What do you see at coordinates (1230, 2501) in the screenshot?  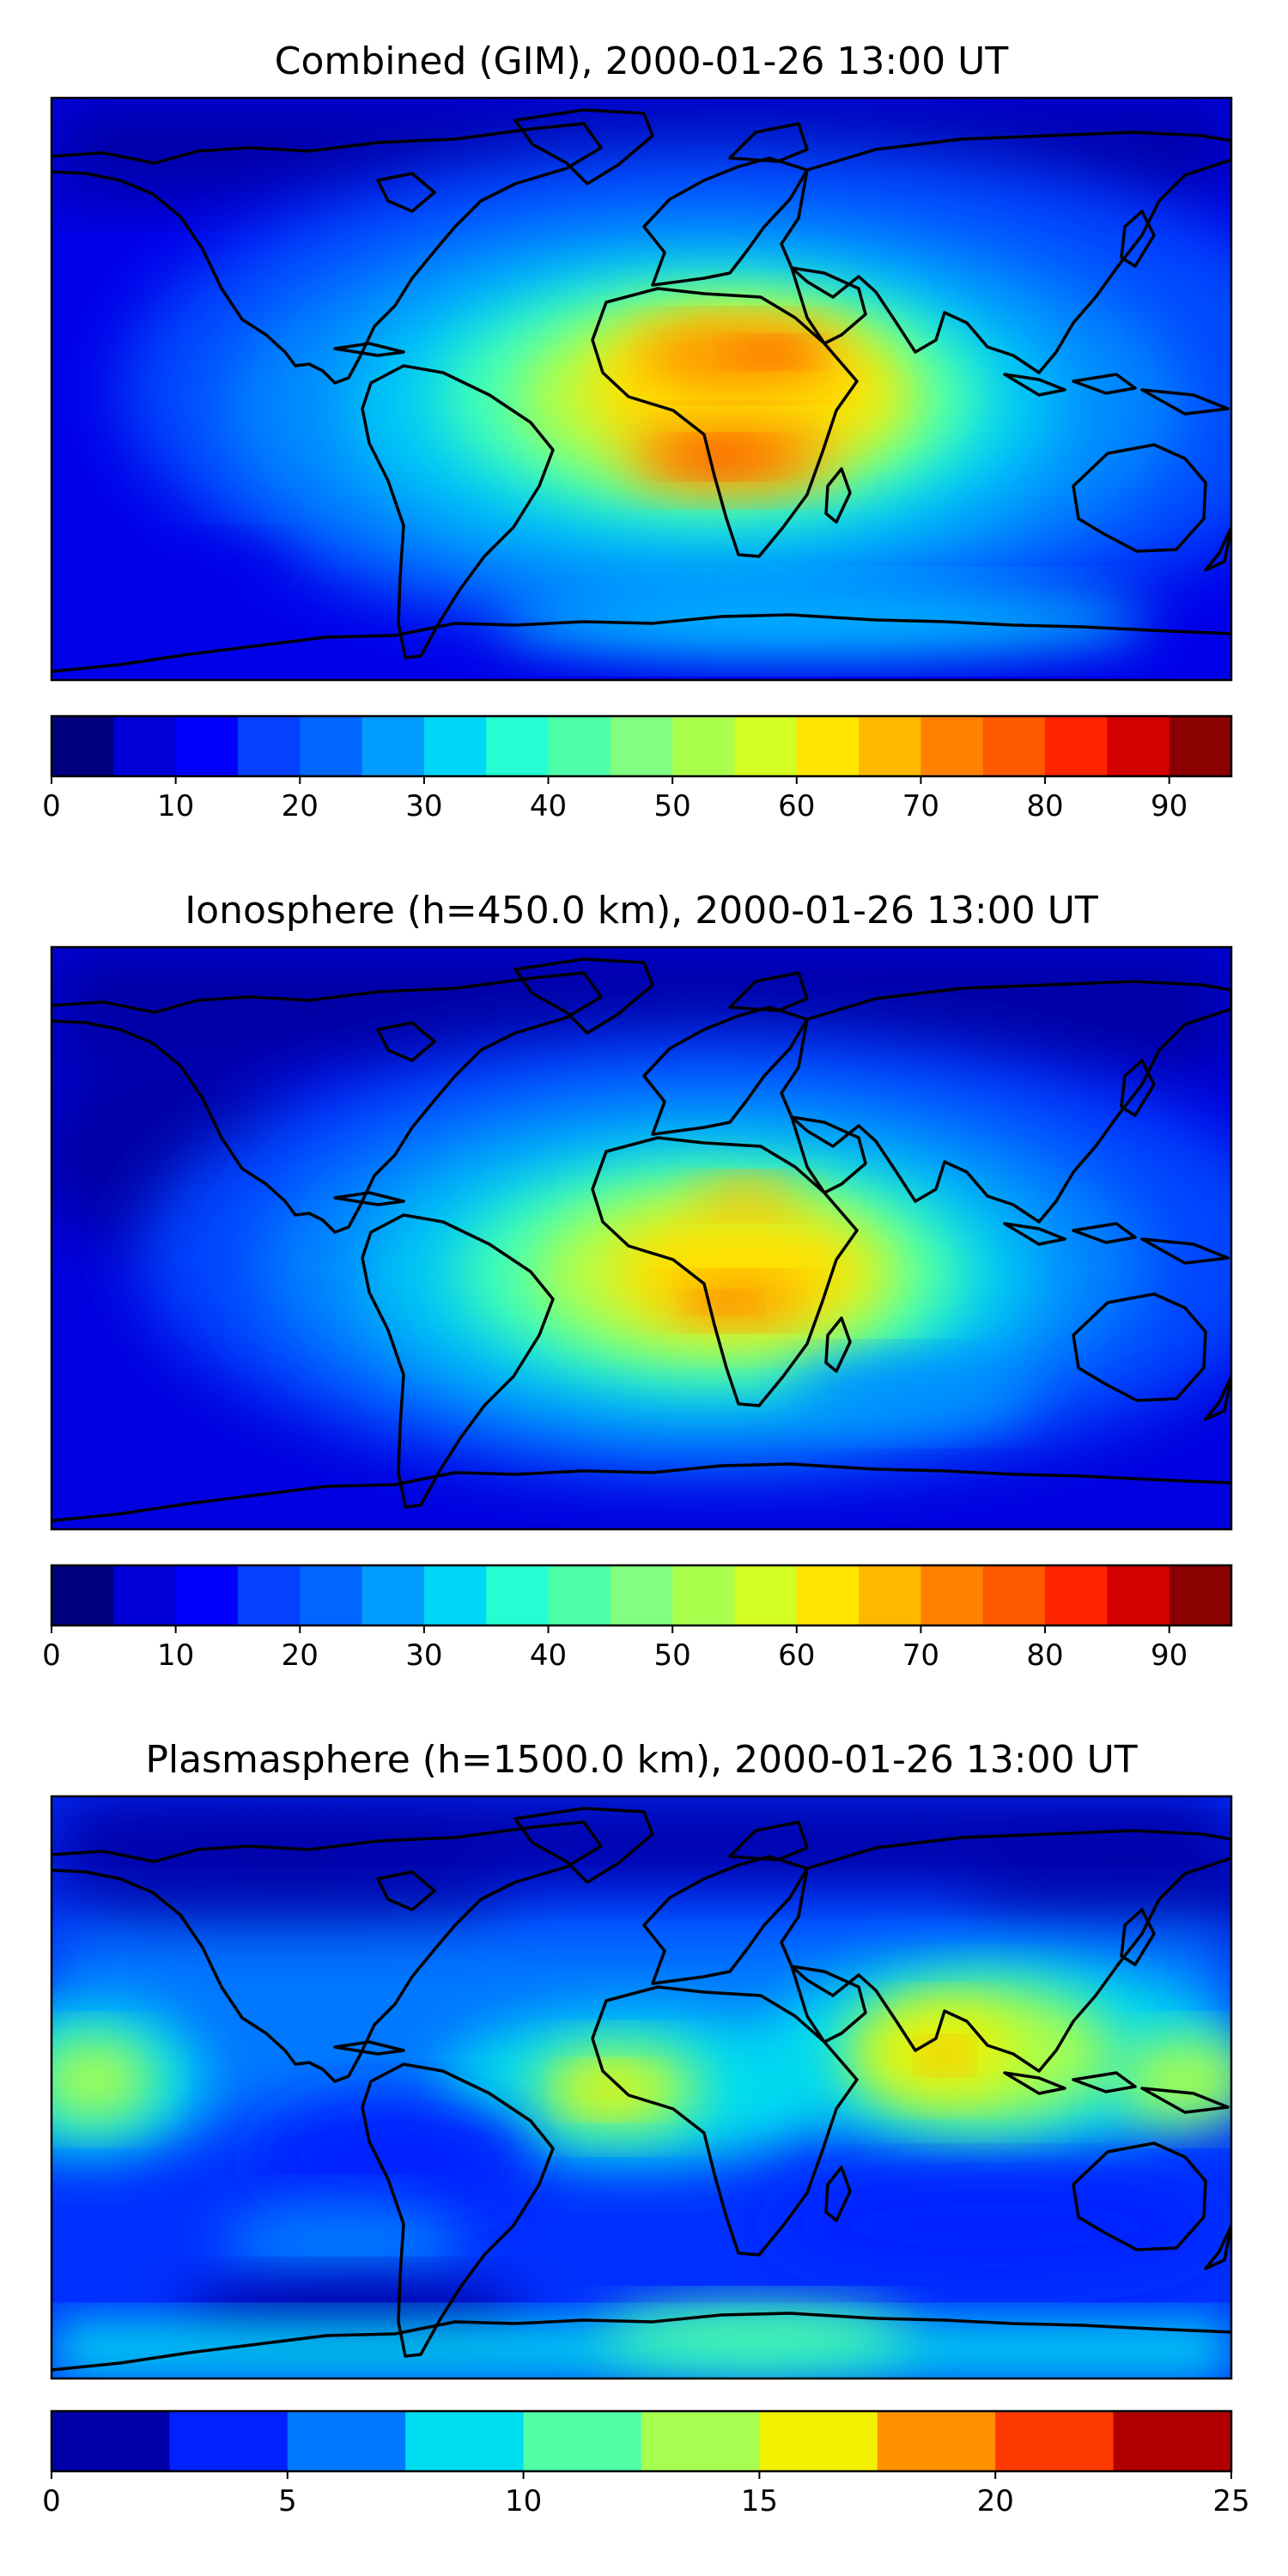 I see `colorbar-tick-label: 25` at bounding box center [1230, 2501].